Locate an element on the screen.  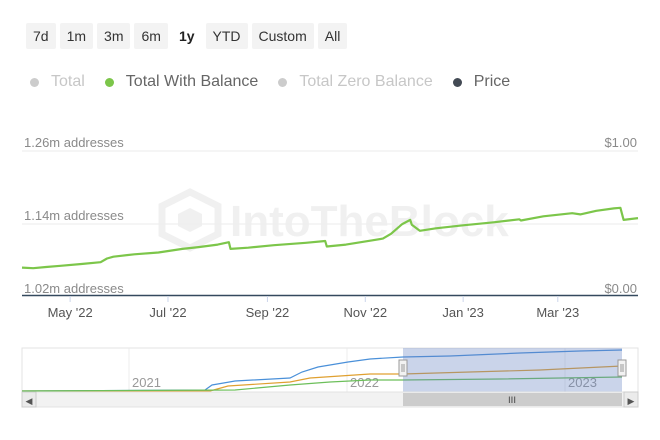
range-button-all: All is located at coordinates (332, 36).